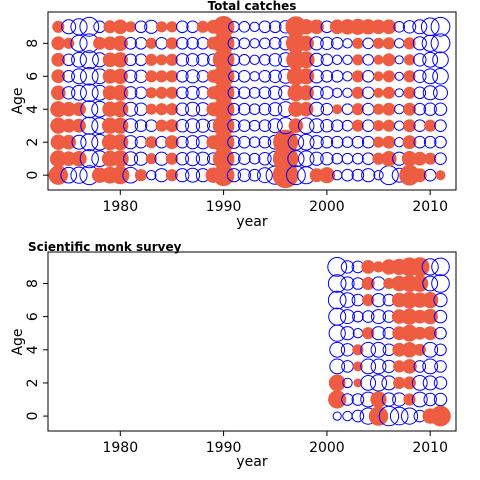 Image resolution: width=480 pixels, height=480 pixels. I want to click on x-tick-label-1980: 1980, so click(120, 207).